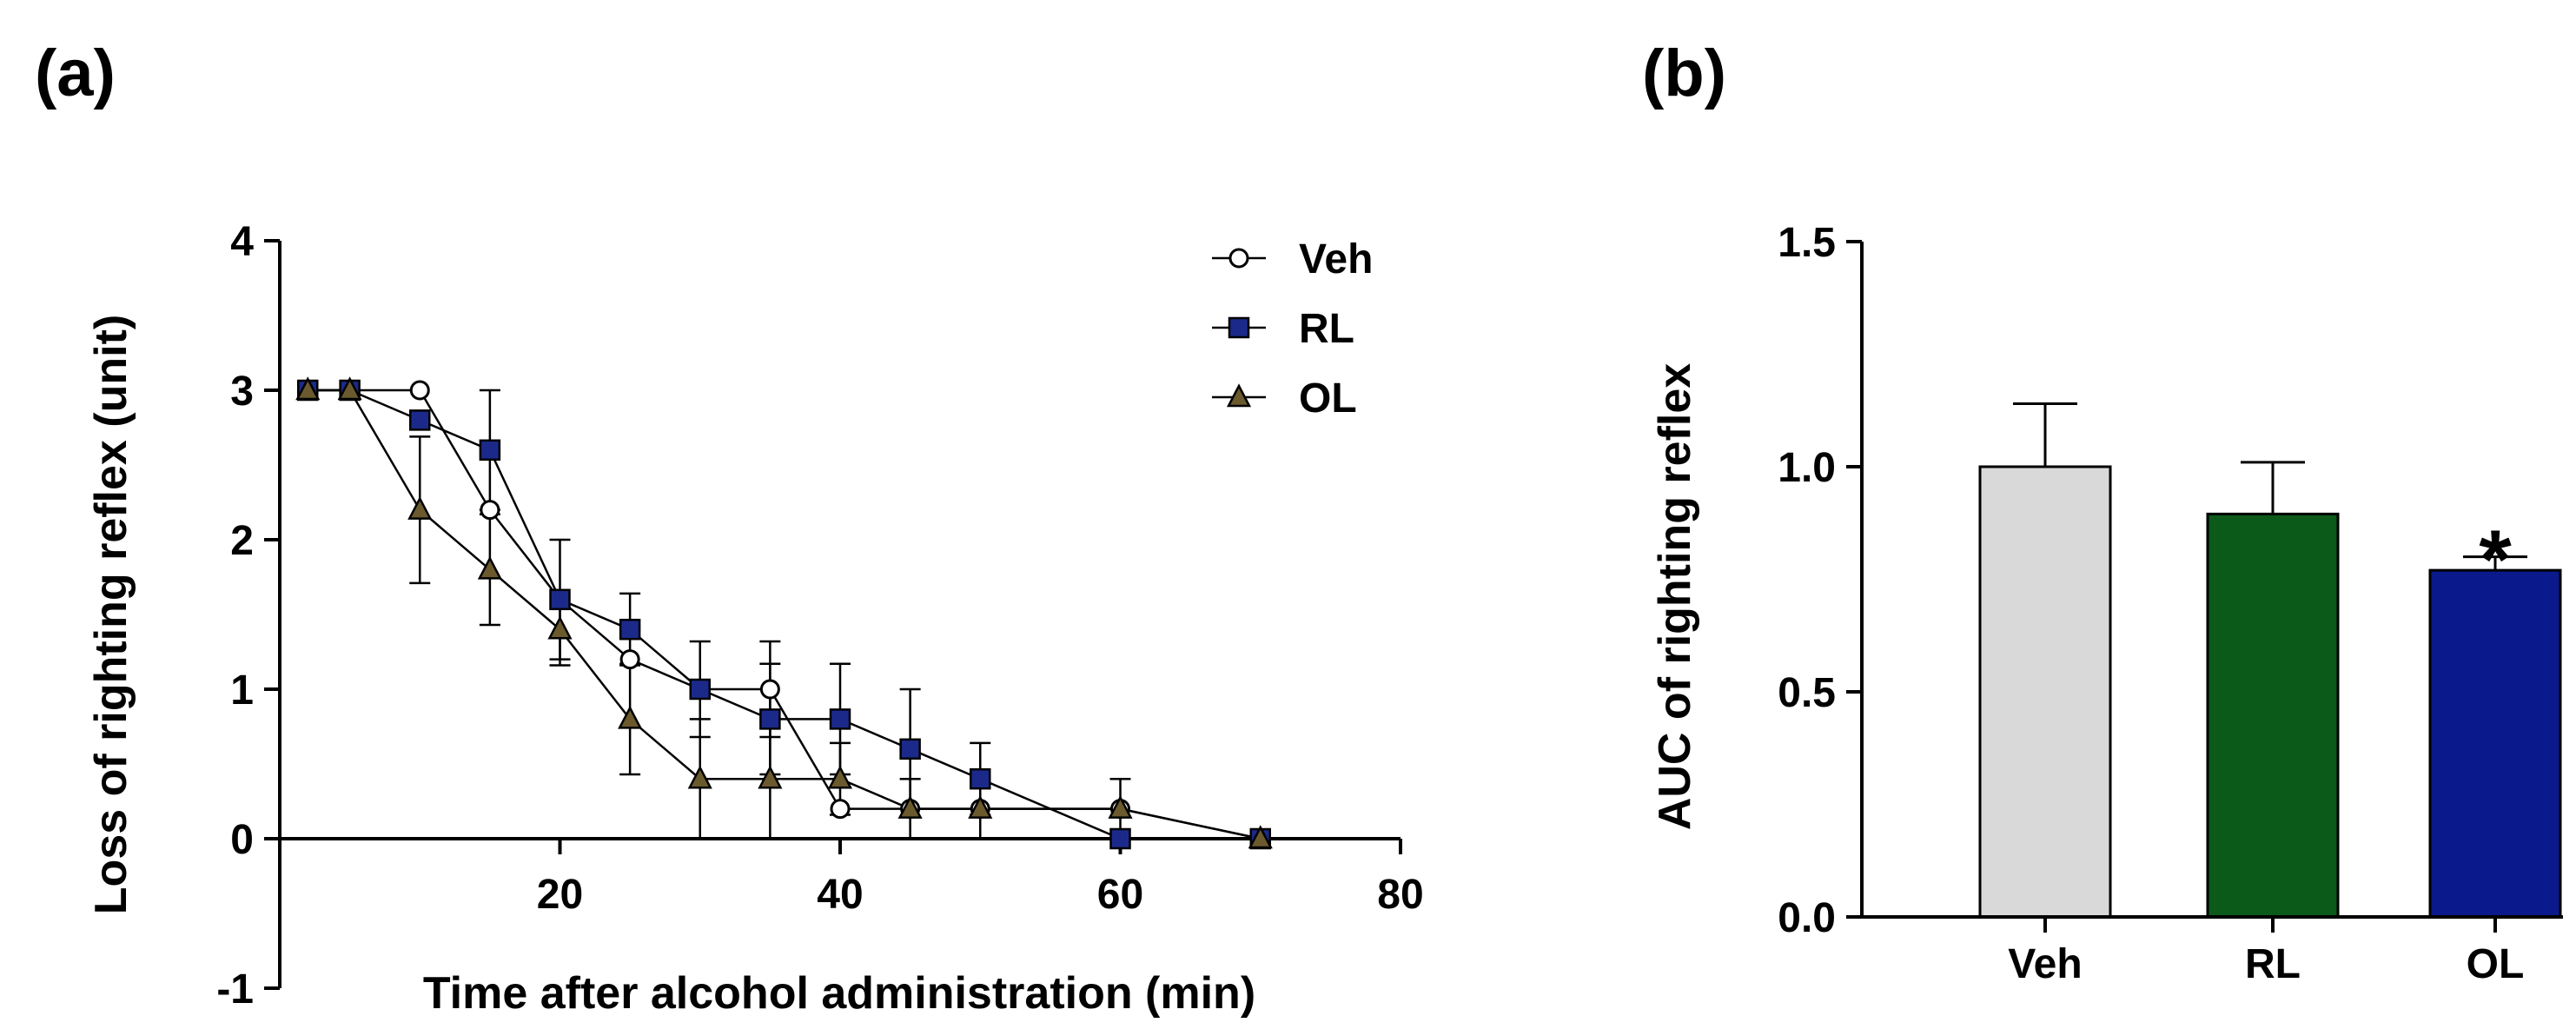  What do you see at coordinates (2495, 743) in the screenshot?
I see `bar-ol` at bounding box center [2495, 743].